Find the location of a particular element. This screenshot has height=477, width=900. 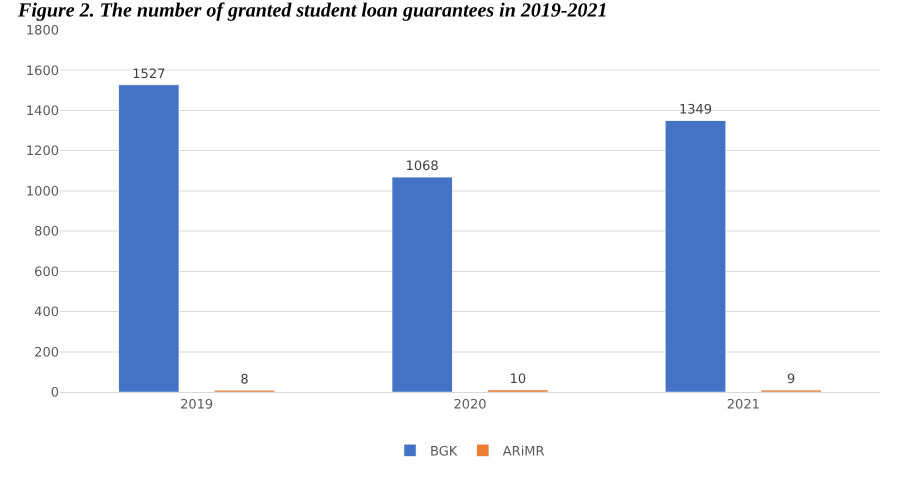

legend-label: ARiMR is located at coordinates (523, 452).